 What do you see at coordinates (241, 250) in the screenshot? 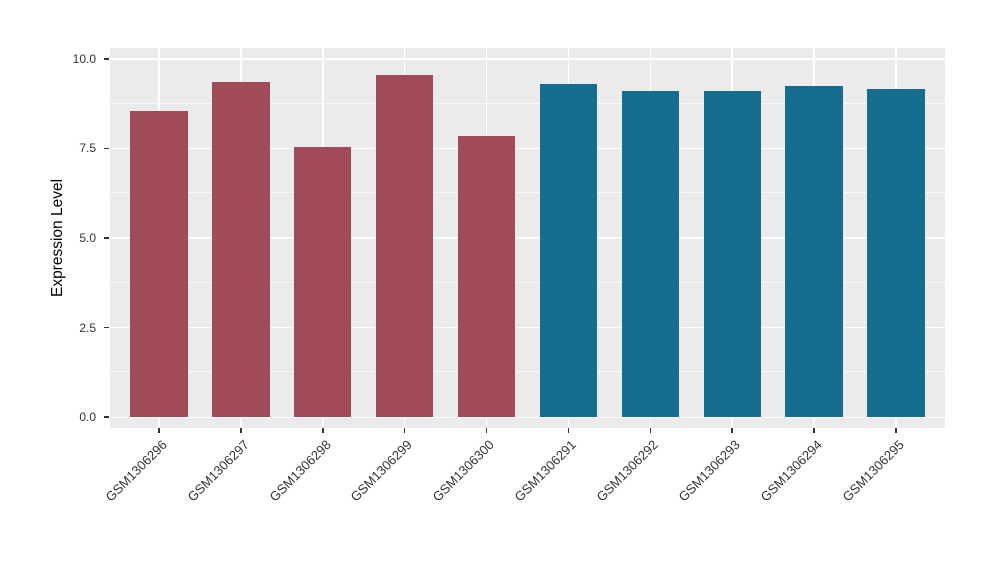
I see `bar-GSM1306297` at bounding box center [241, 250].